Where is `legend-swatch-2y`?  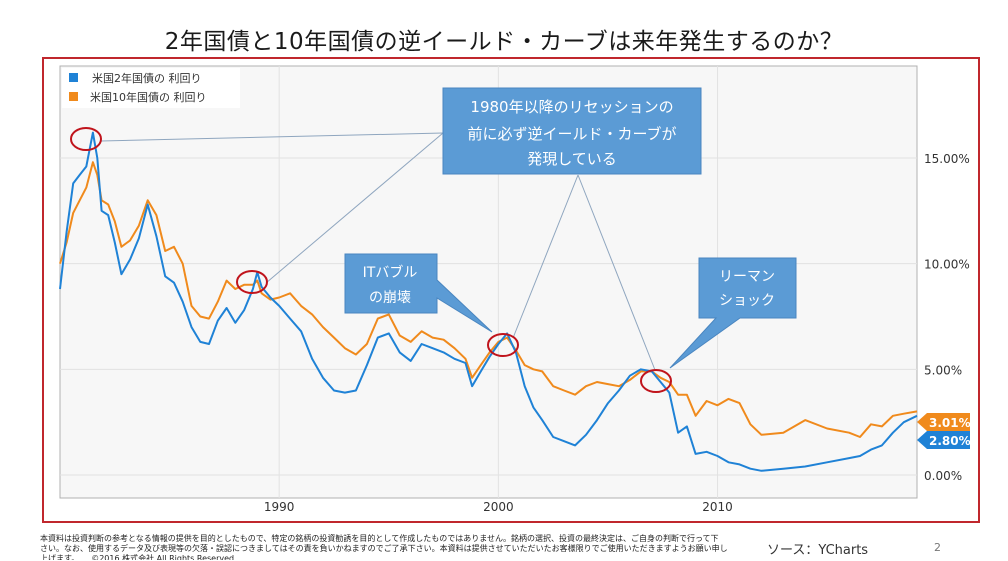 legend-swatch-2y is located at coordinates (73, 77).